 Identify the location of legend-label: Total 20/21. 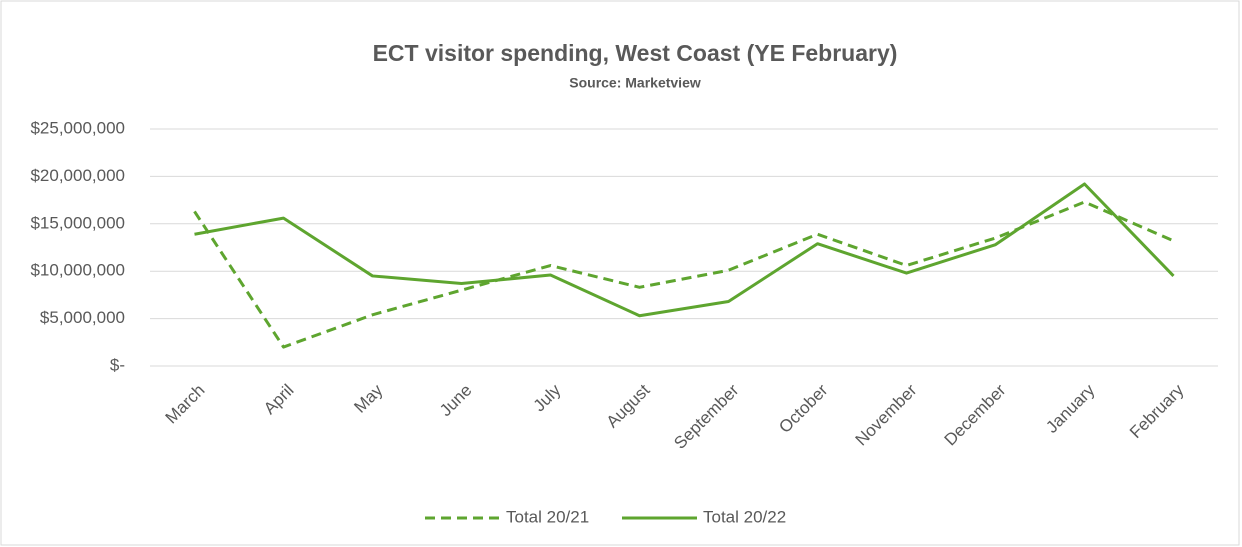
(547, 516).